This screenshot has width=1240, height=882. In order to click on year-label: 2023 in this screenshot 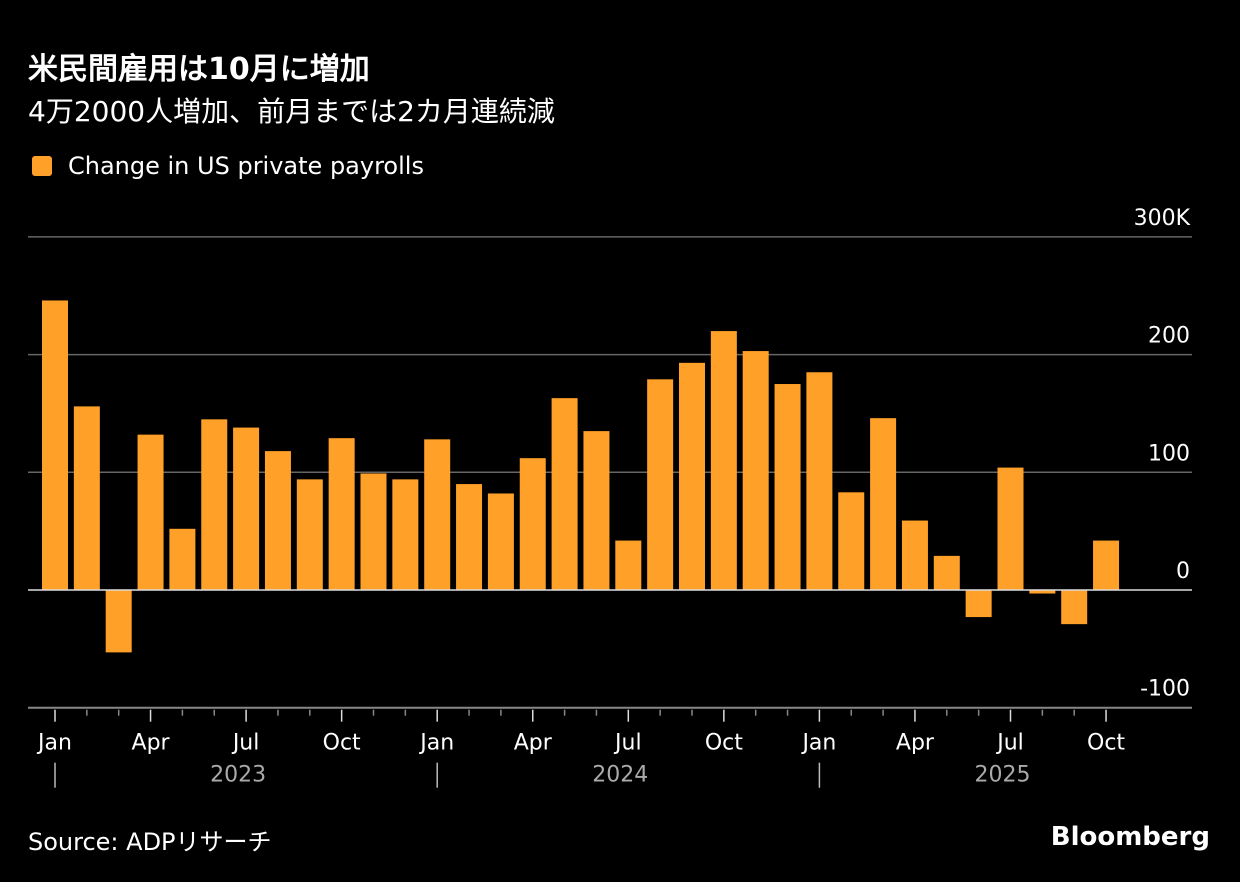, I will do `click(238, 775)`.